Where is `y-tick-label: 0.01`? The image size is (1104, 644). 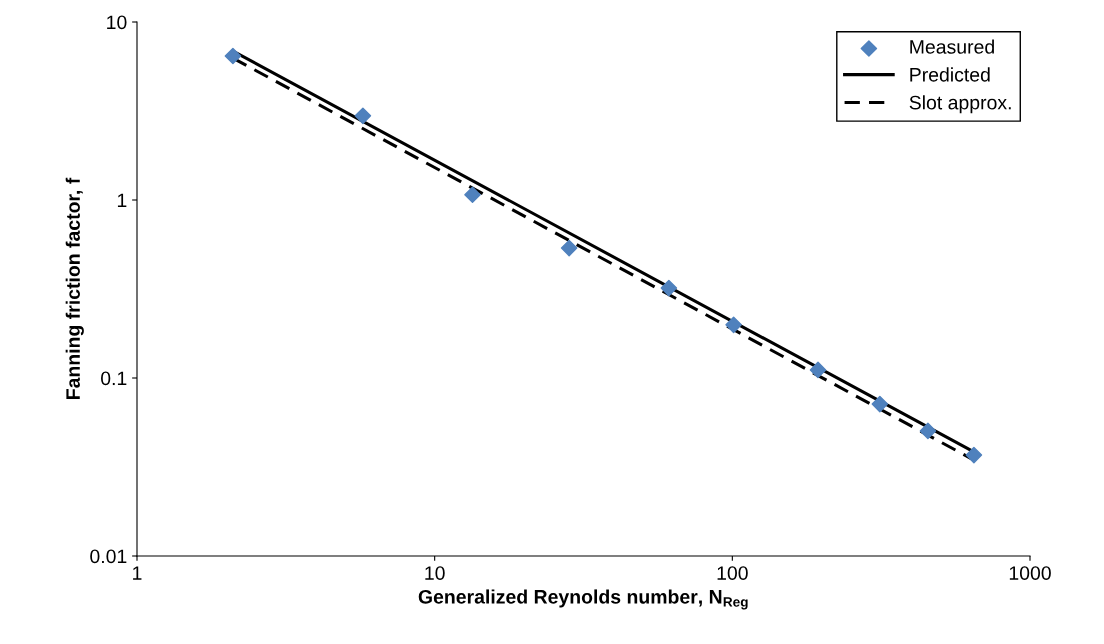
y-tick-label: 0.01 is located at coordinates (108, 556).